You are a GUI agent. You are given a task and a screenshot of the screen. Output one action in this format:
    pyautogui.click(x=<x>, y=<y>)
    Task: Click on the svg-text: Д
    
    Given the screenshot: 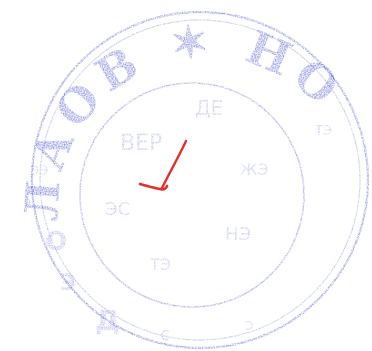 What is the action you would take?
    pyautogui.click(x=107, y=320)
    